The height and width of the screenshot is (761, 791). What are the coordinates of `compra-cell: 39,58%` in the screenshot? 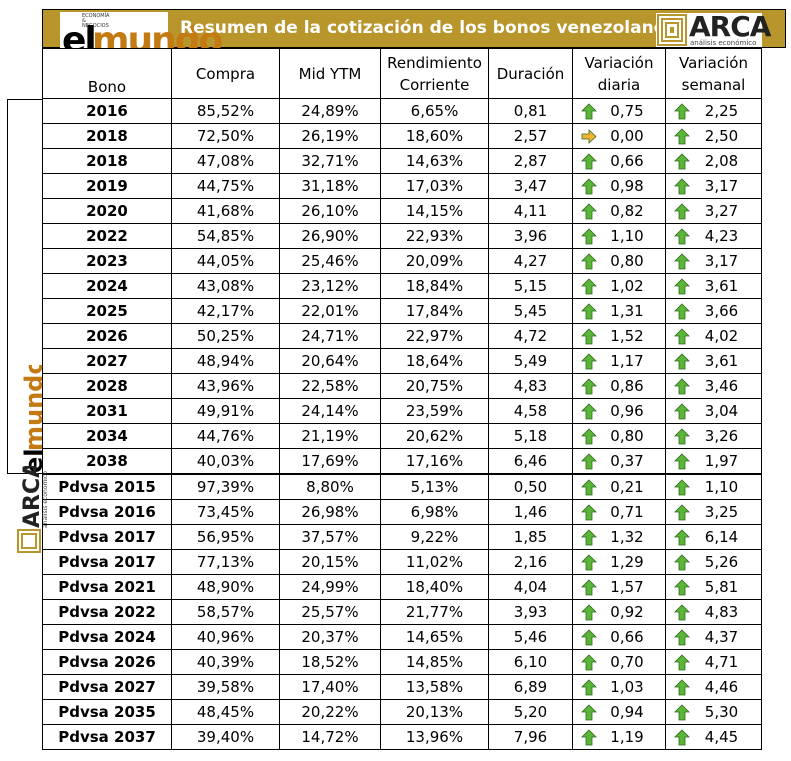 It's located at (225, 687).